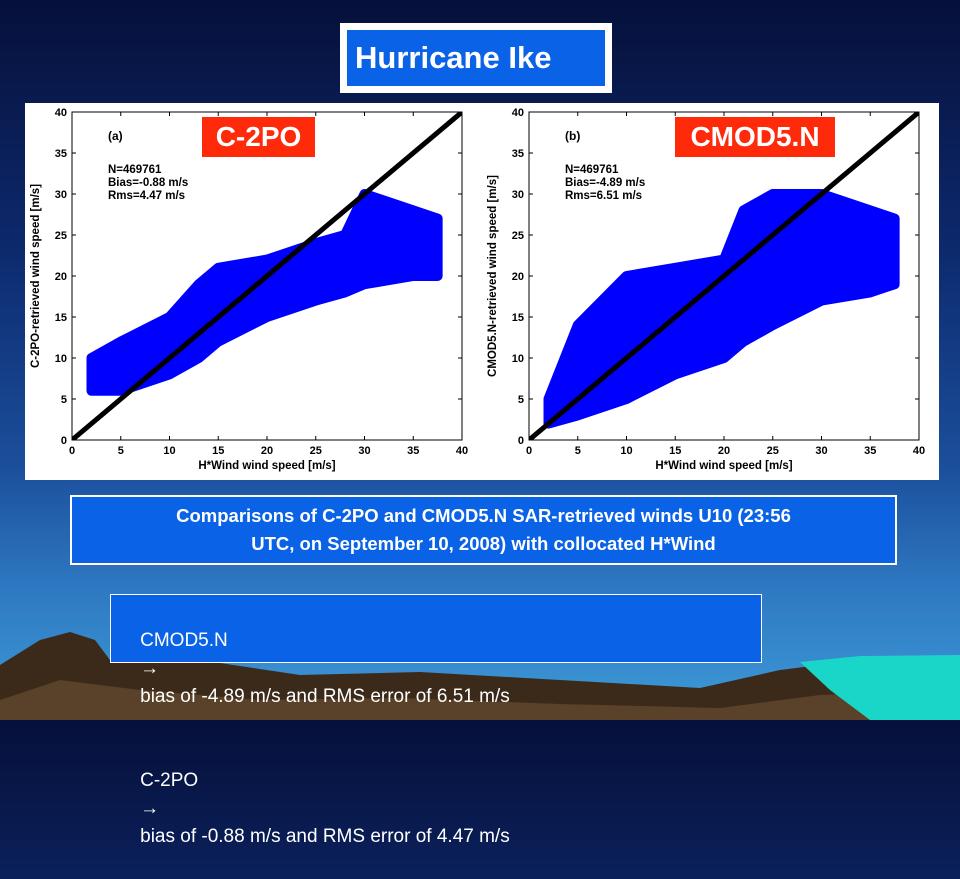 This screenshot has height=879, width=960. I want to click on tag-c2po: C-2PO, so click(258, 137).